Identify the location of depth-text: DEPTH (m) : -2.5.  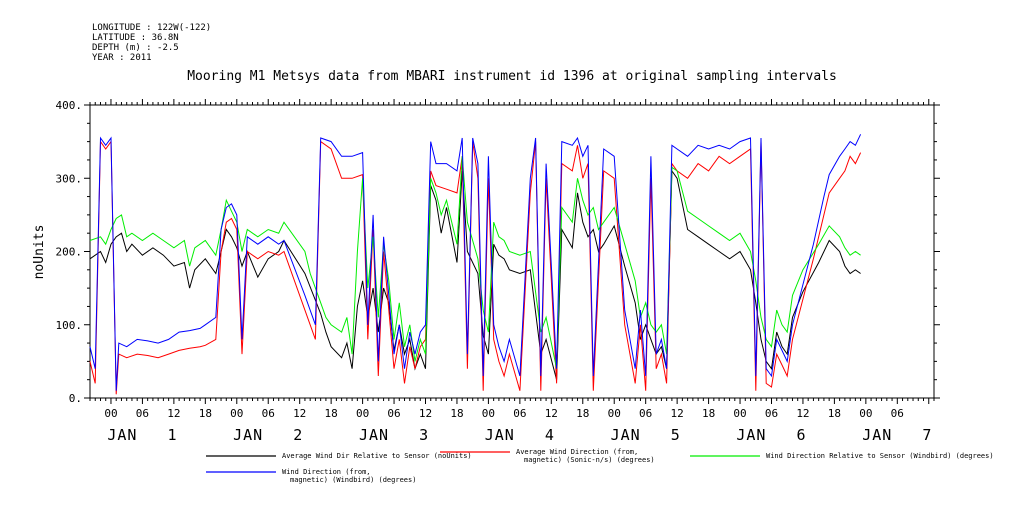
(135, 48).